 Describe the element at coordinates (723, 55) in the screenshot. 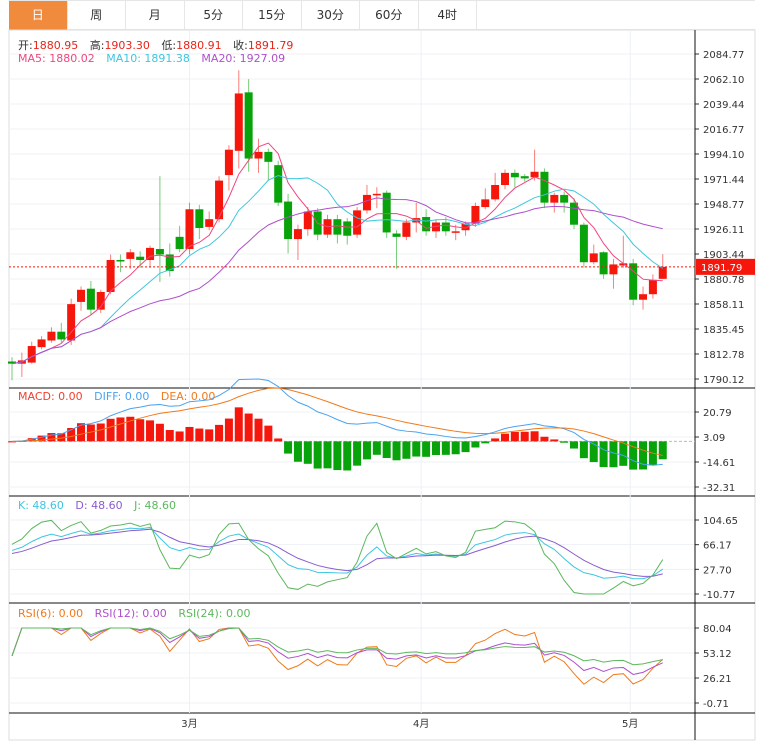

I see `main-axis-label: 2084.77` at that location.